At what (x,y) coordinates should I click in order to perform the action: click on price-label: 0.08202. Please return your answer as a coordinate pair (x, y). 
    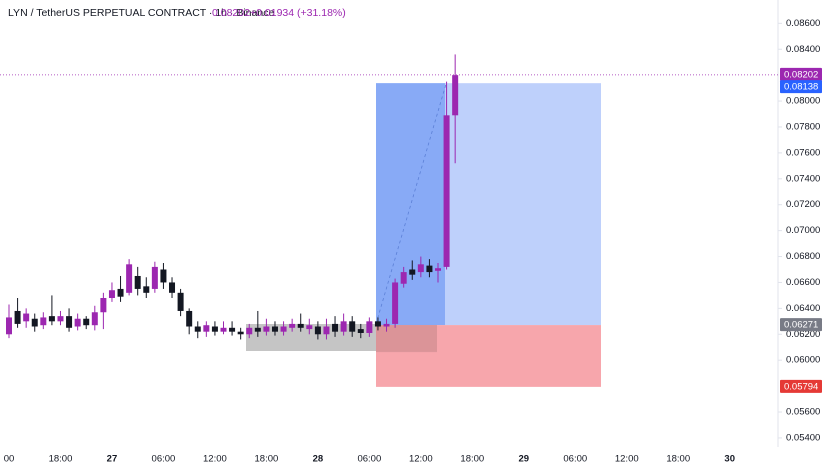
    Looking at the image, I should click on (801, 74).